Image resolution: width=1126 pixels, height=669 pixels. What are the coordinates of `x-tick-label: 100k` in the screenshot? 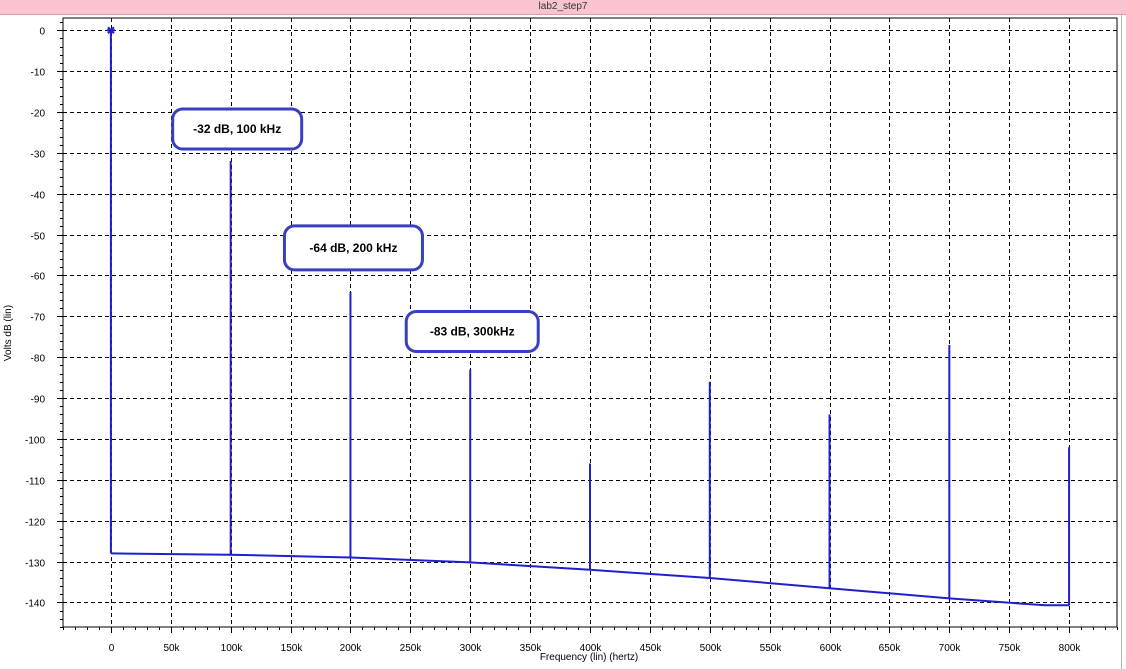 It's located at (232, 648).